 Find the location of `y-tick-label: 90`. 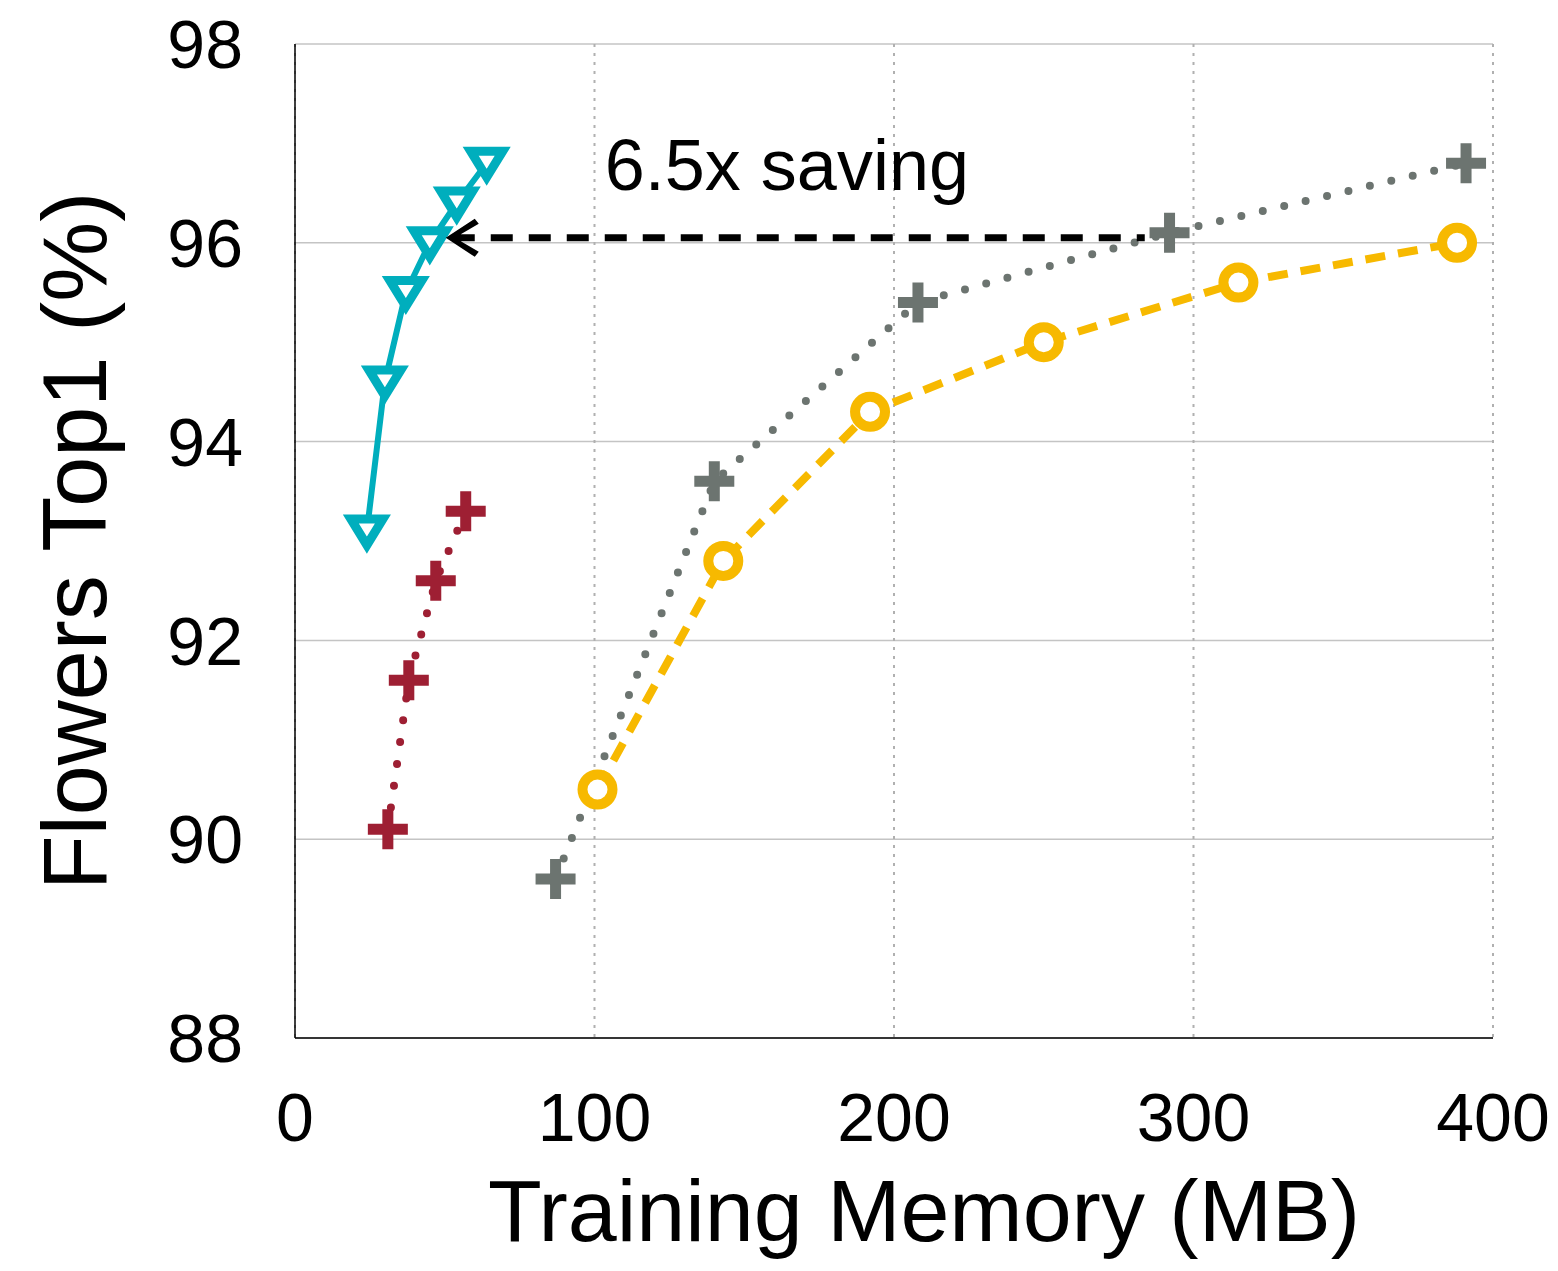

y-tick-label: 90 is located at coordinates (205, 839).